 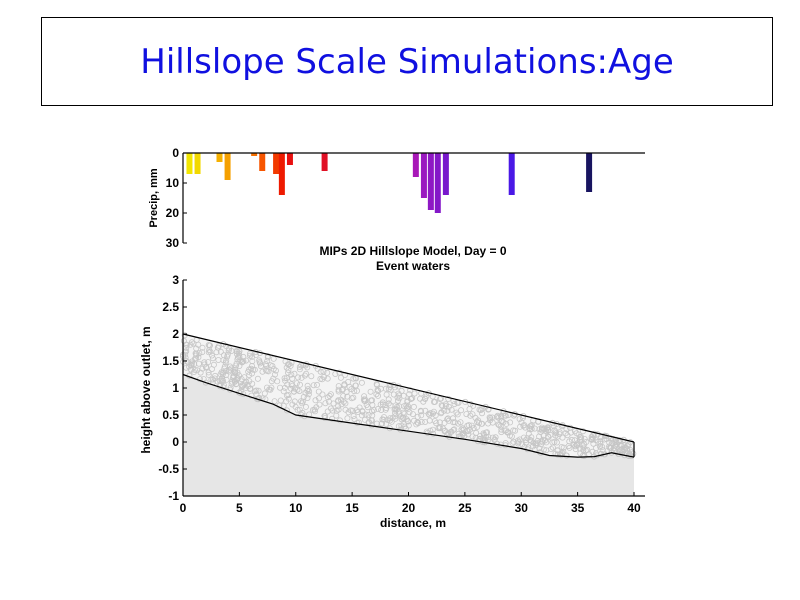 I want to click on y-tick-label-0: -1, so click(x=173, y=496).